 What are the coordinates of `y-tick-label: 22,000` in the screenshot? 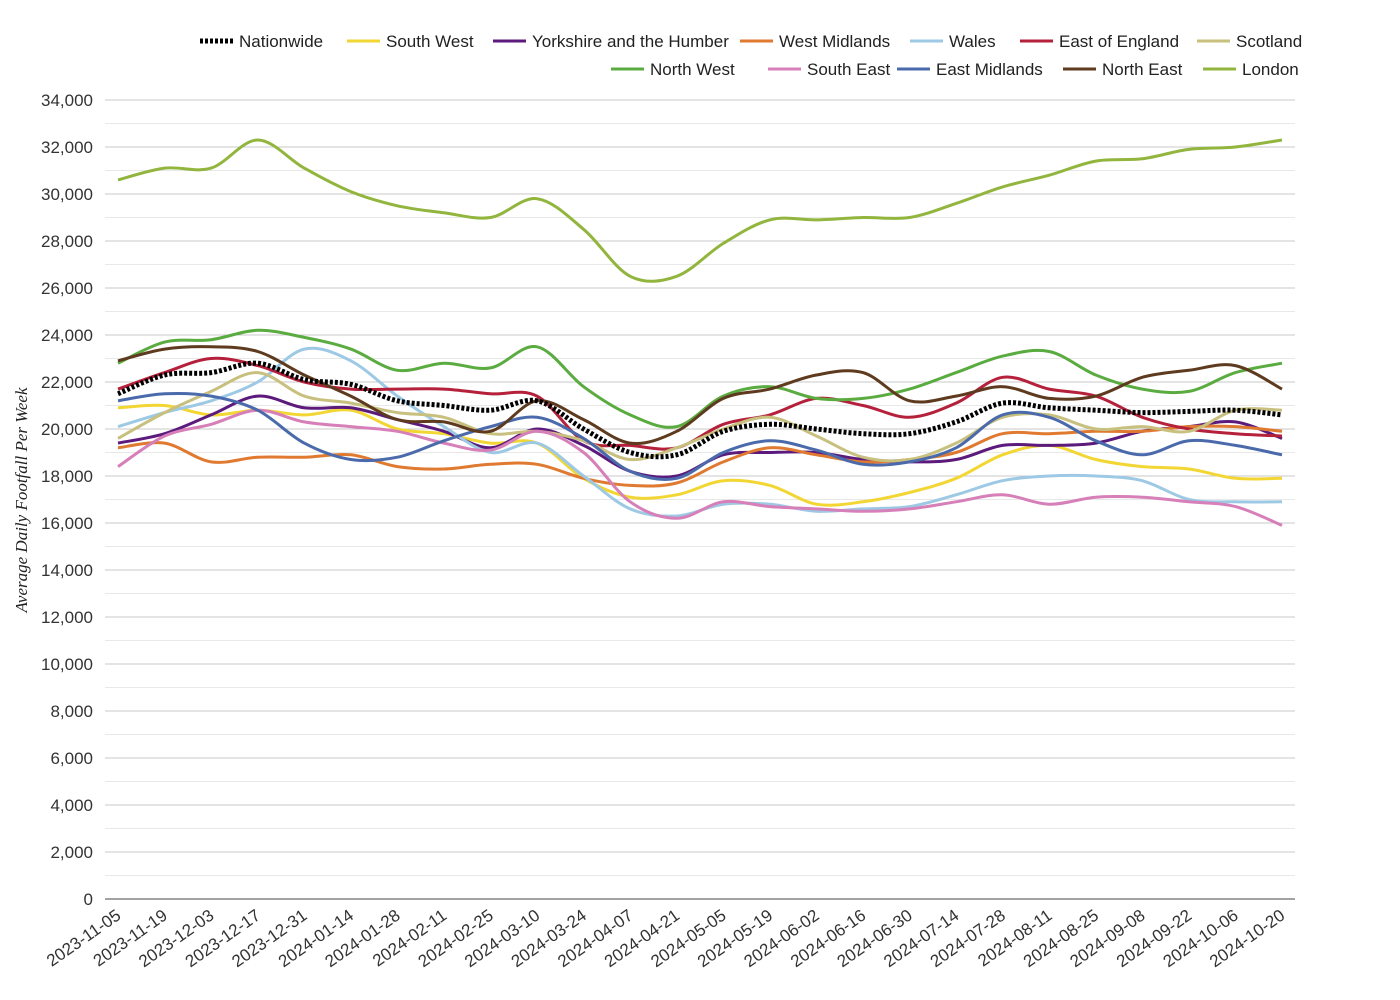 It's located at (67, 382).